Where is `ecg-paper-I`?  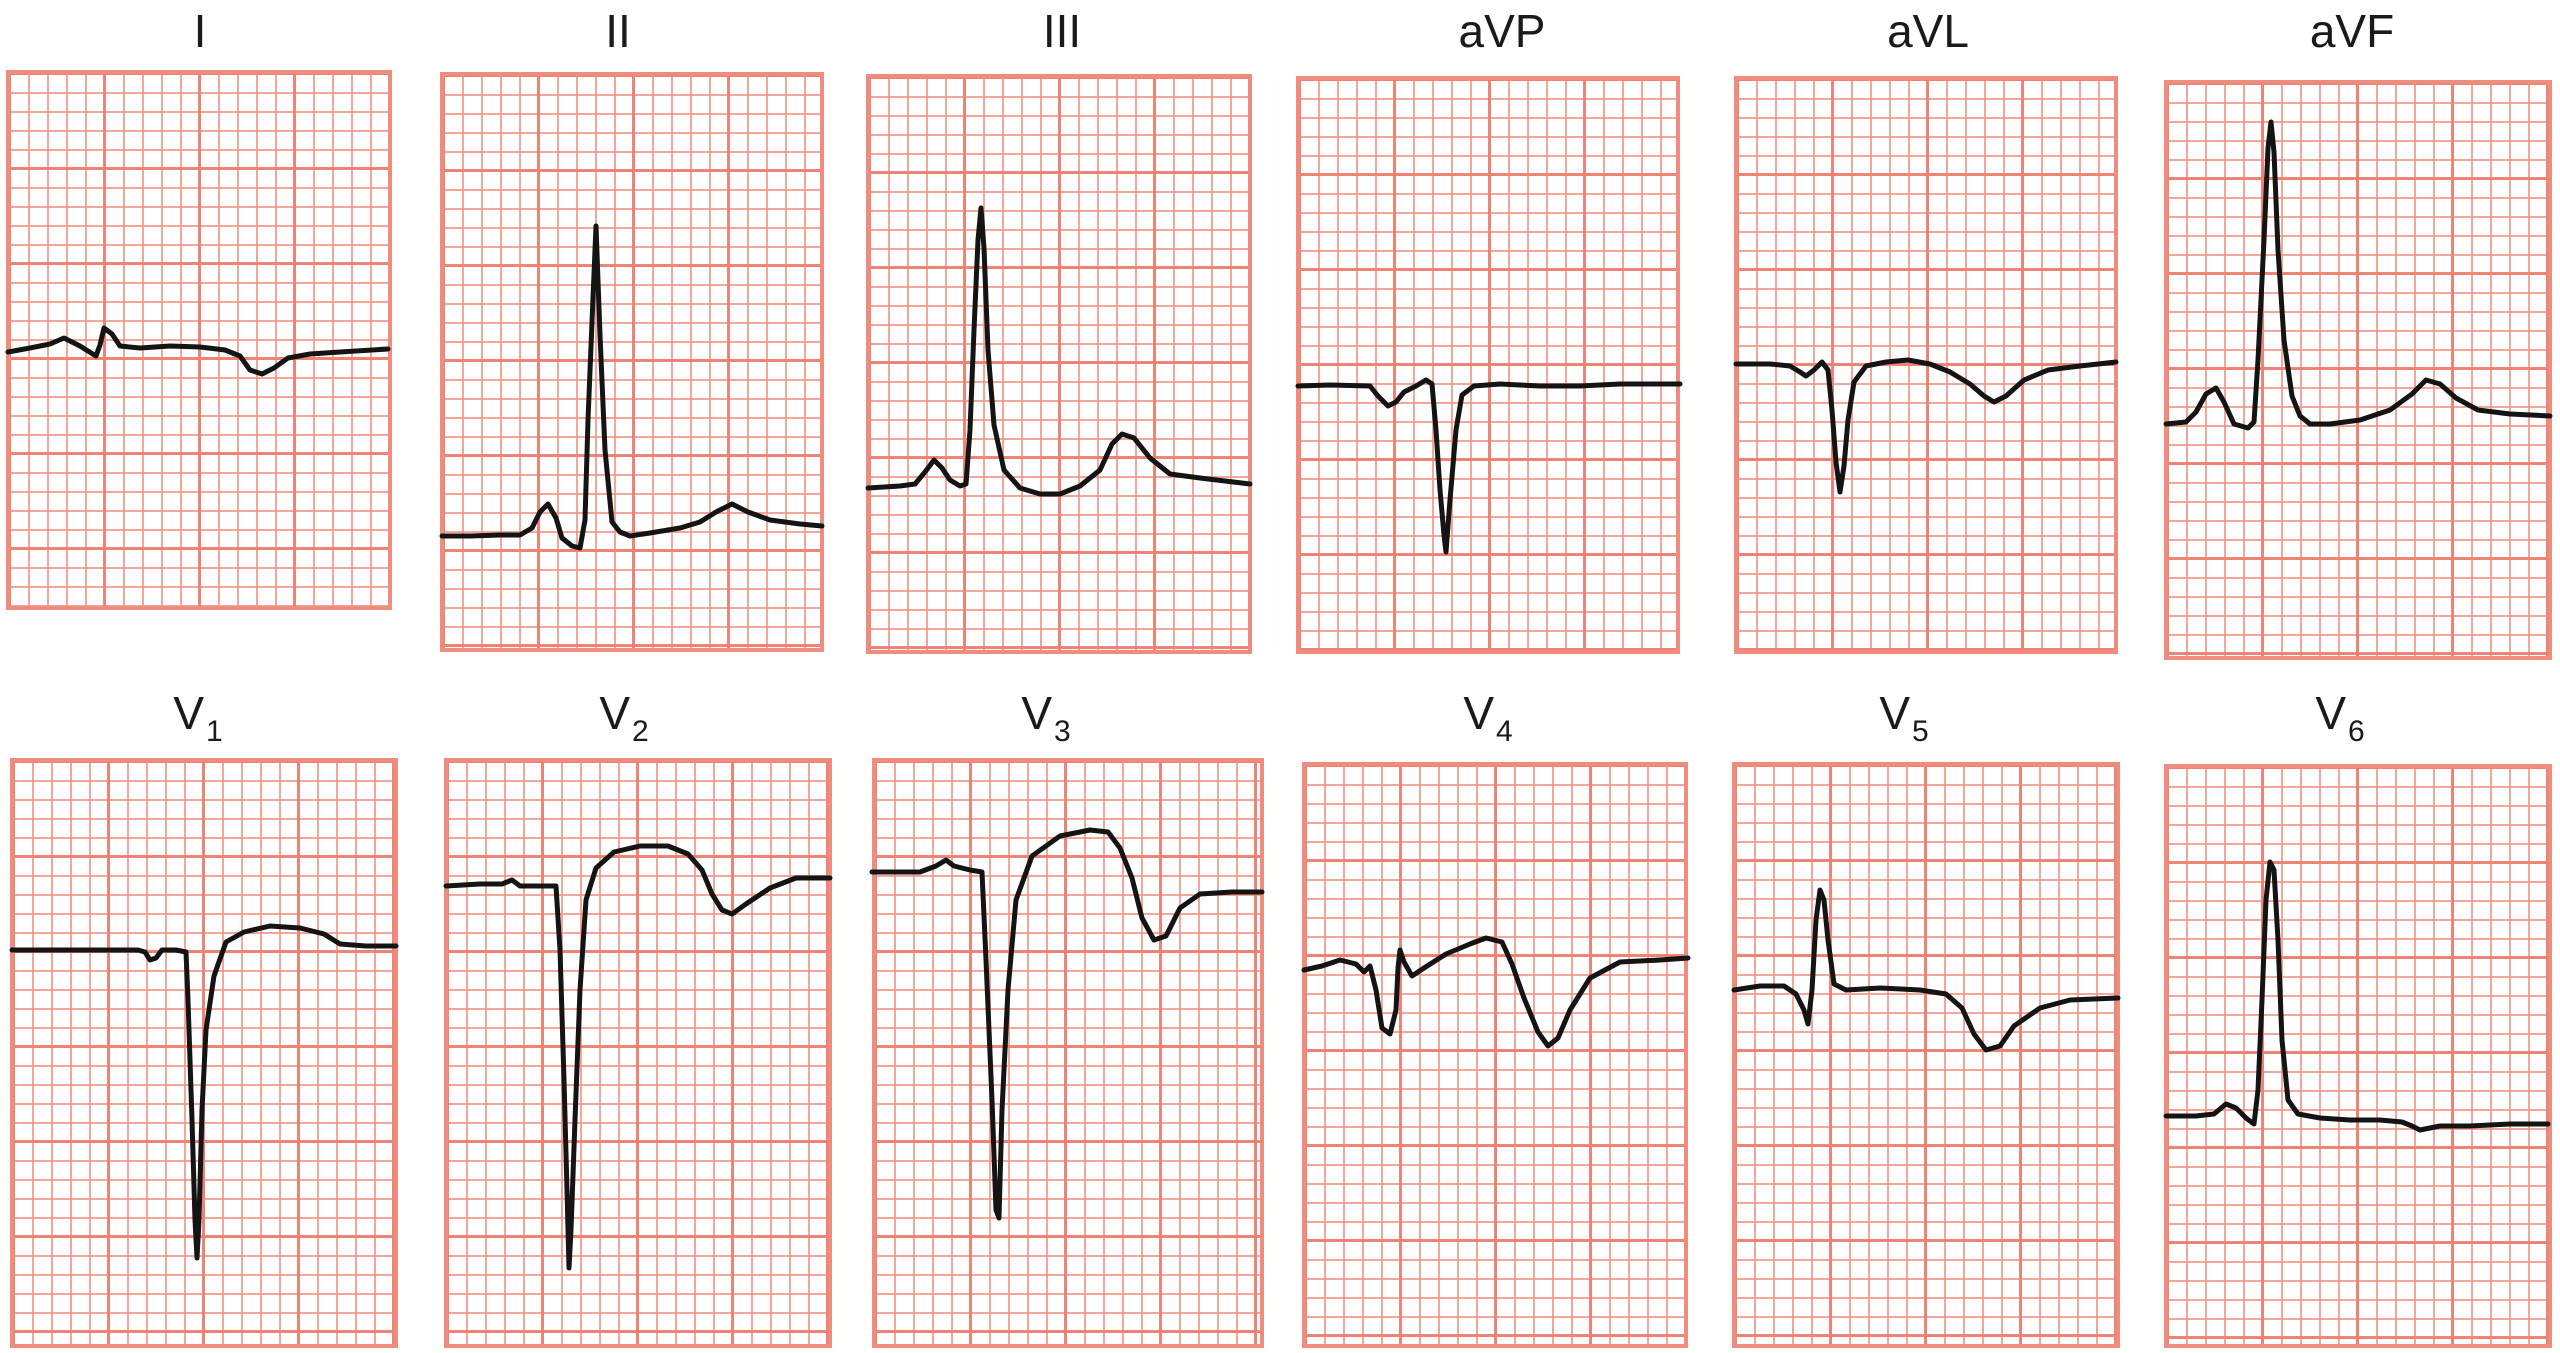
ecg-paper-I is located at coordinates (199, 340).